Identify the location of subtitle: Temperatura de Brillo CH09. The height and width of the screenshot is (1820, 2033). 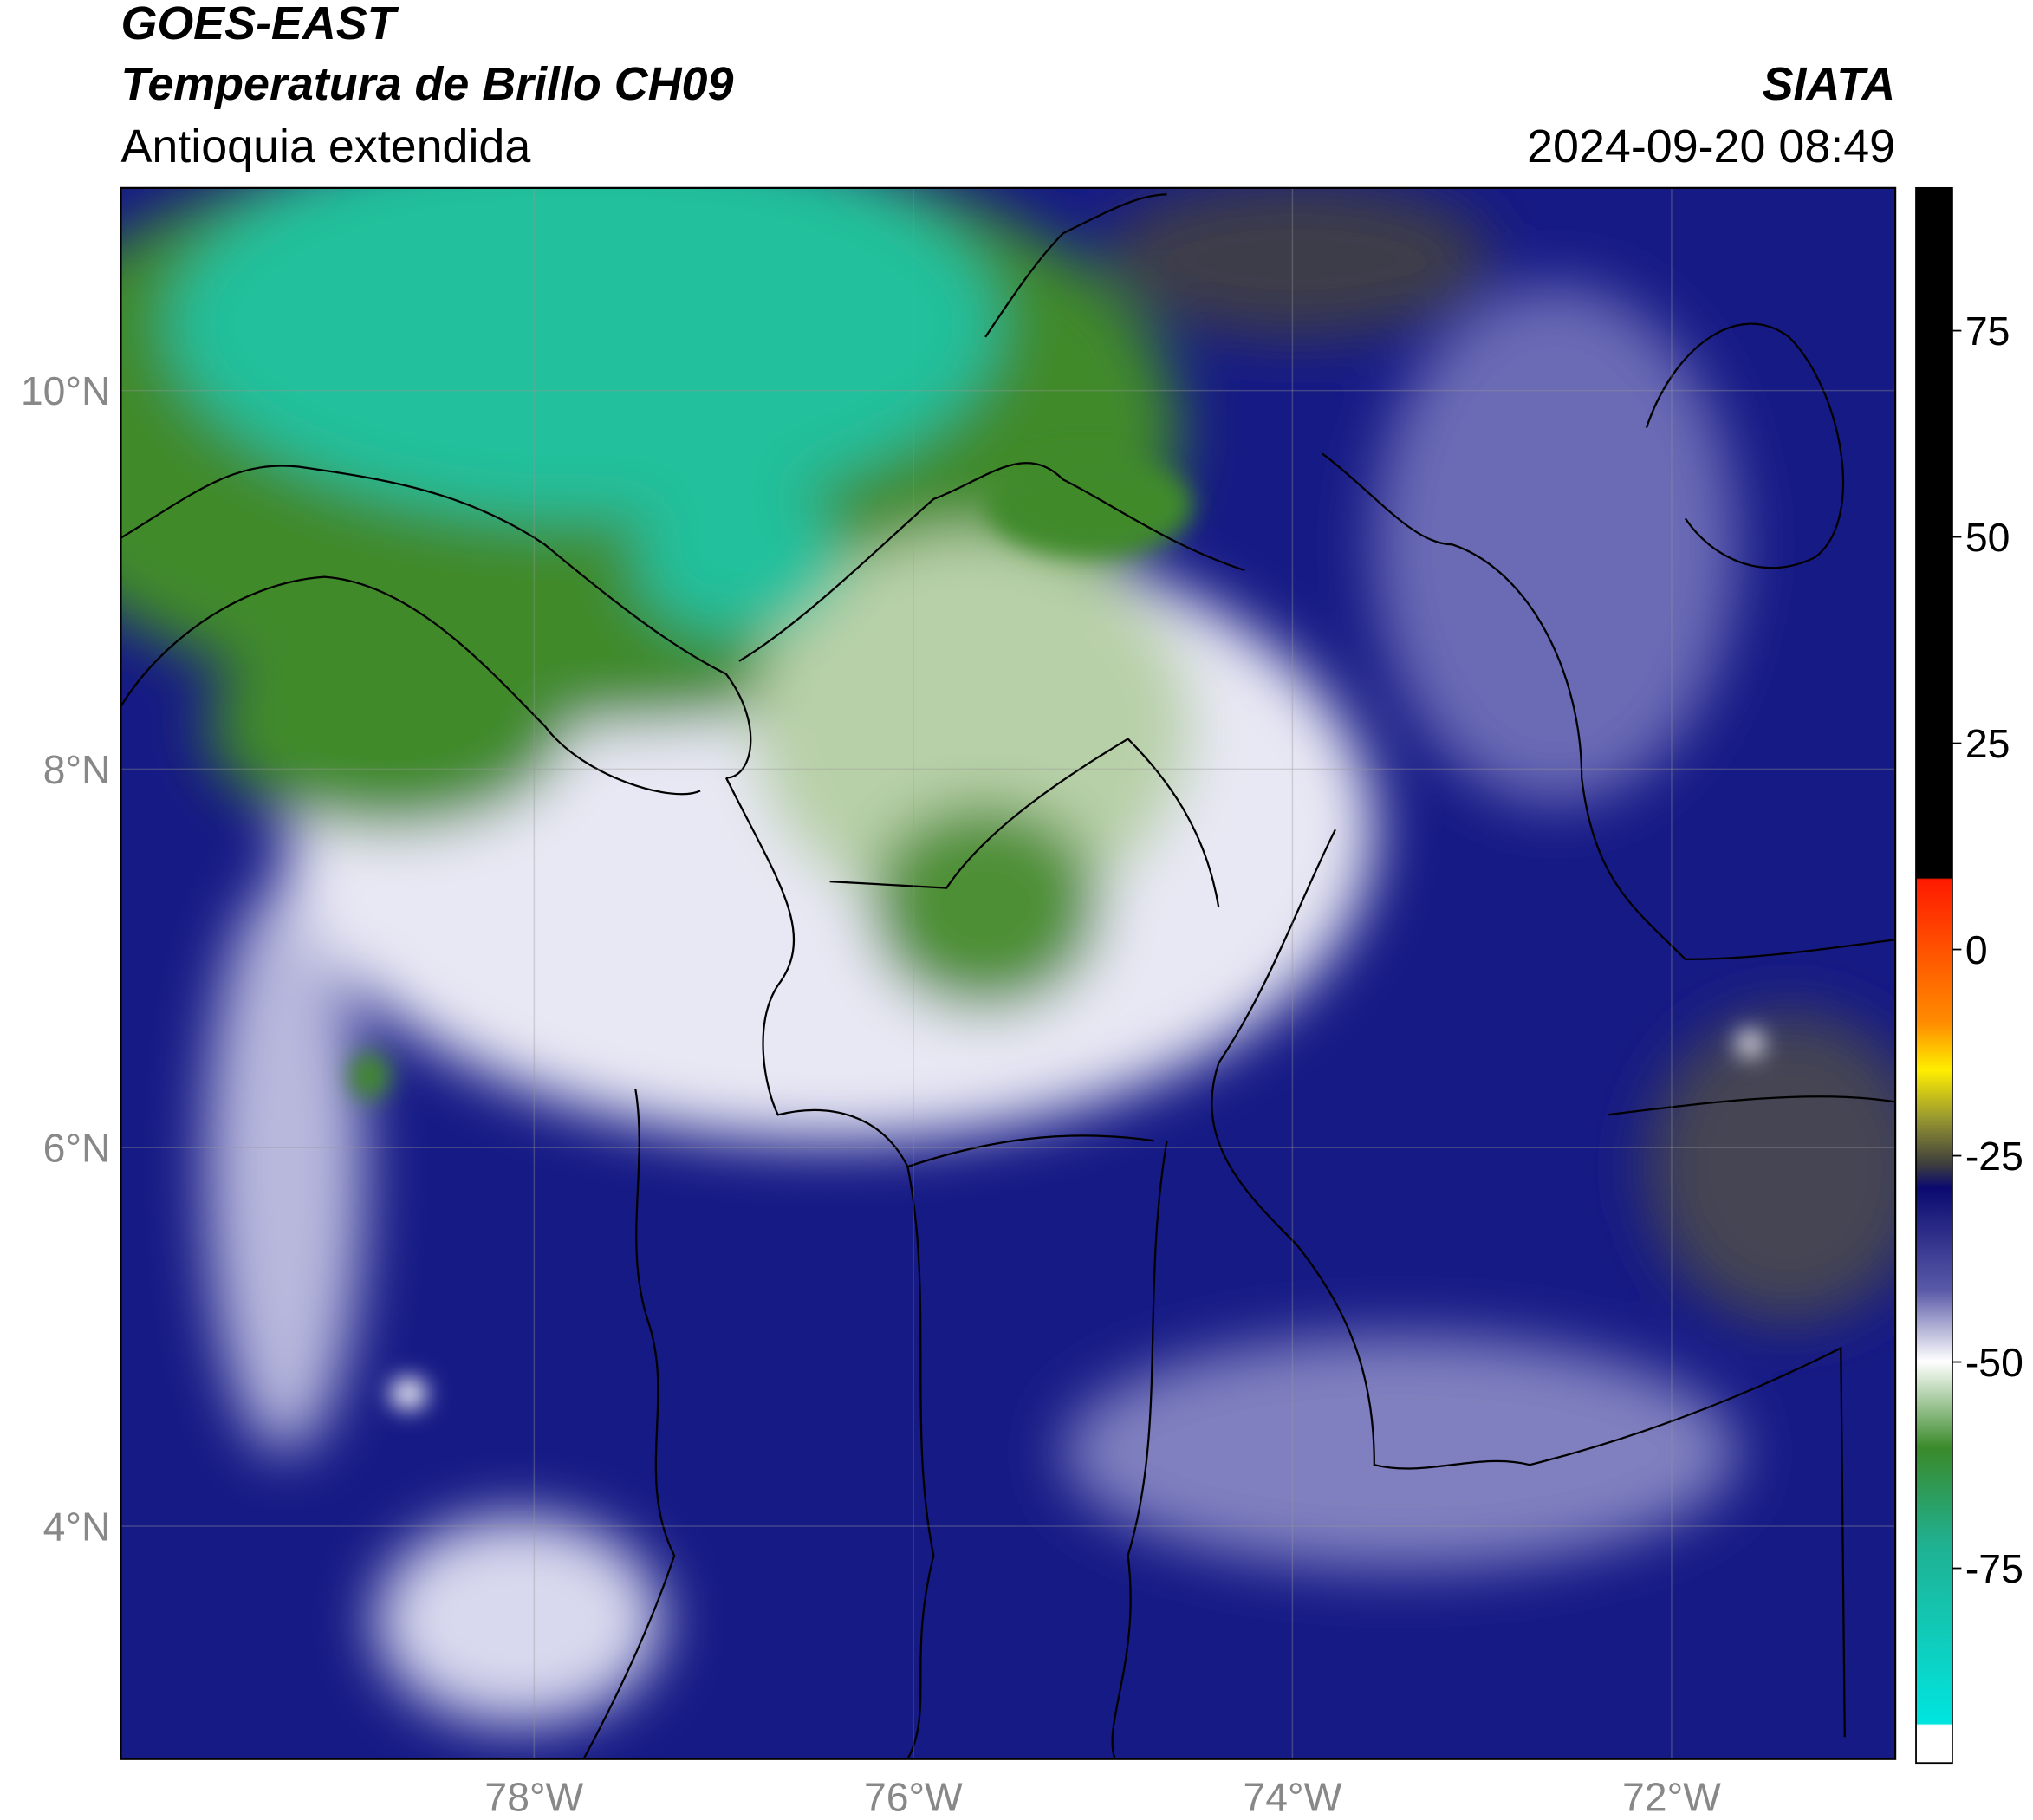
(426, 84).